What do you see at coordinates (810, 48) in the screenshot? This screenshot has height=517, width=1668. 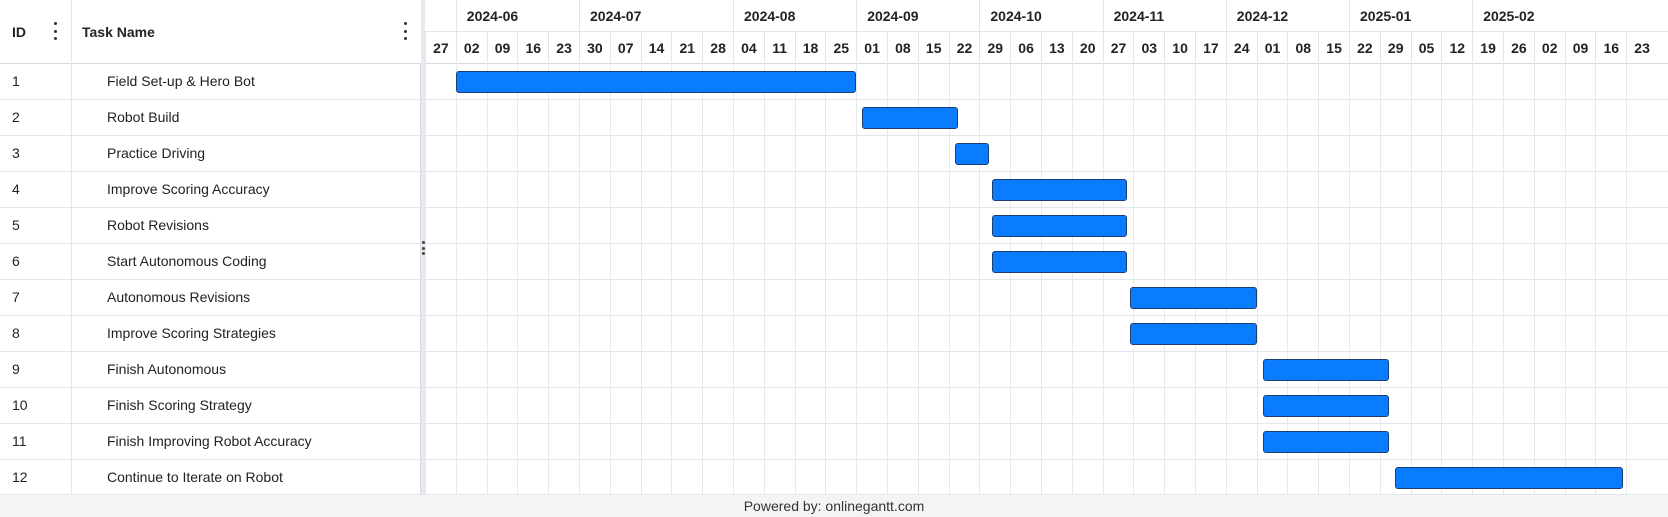 I see `week-label: 18` at bounding box center [810, 48].